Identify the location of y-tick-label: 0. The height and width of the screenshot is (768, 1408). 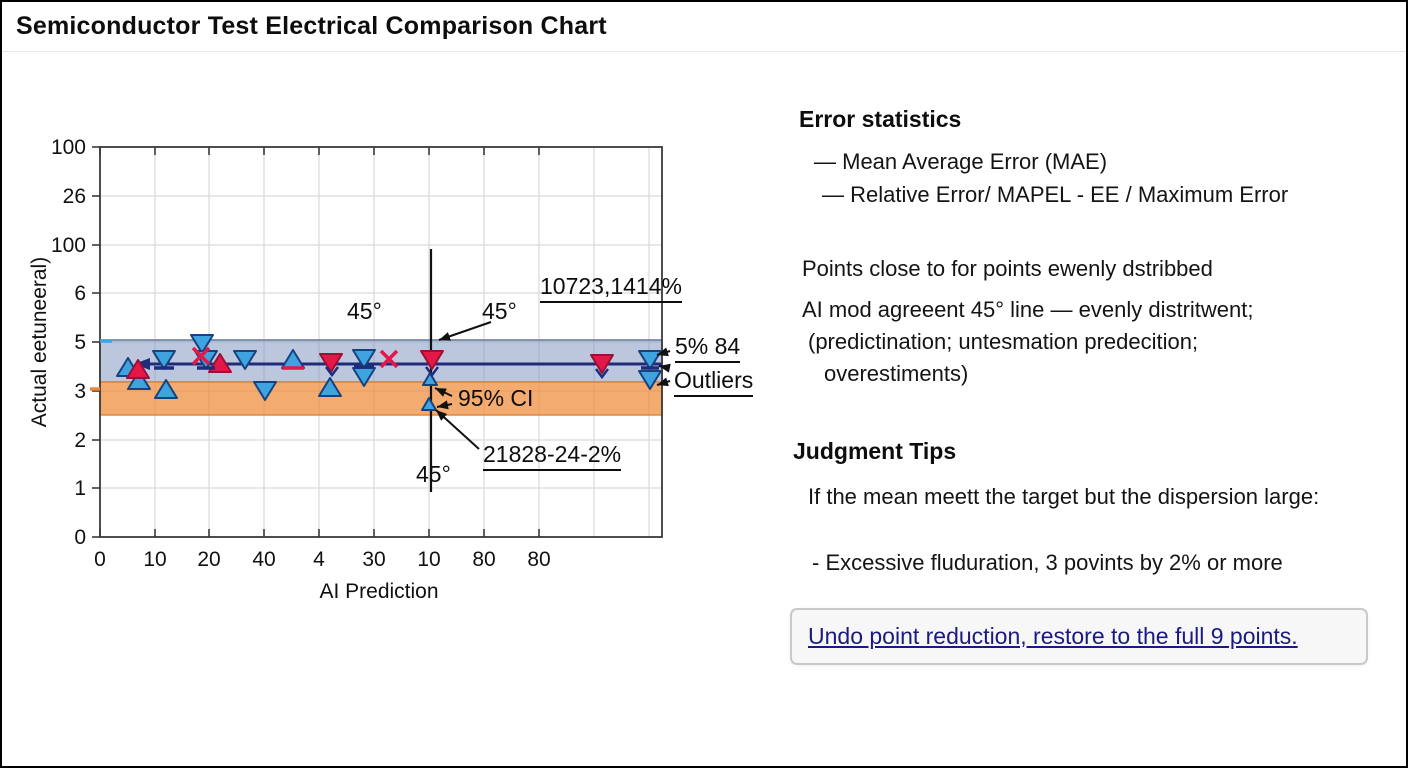
(80, 537).